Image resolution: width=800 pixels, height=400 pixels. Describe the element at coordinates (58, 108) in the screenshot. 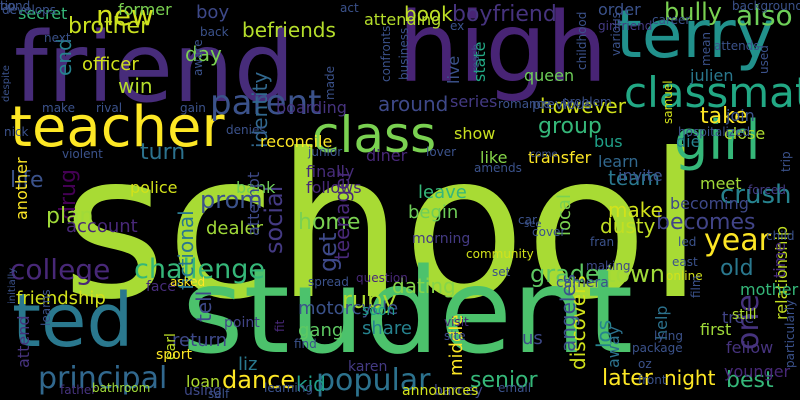

I see `cloud-word: make` at that location.